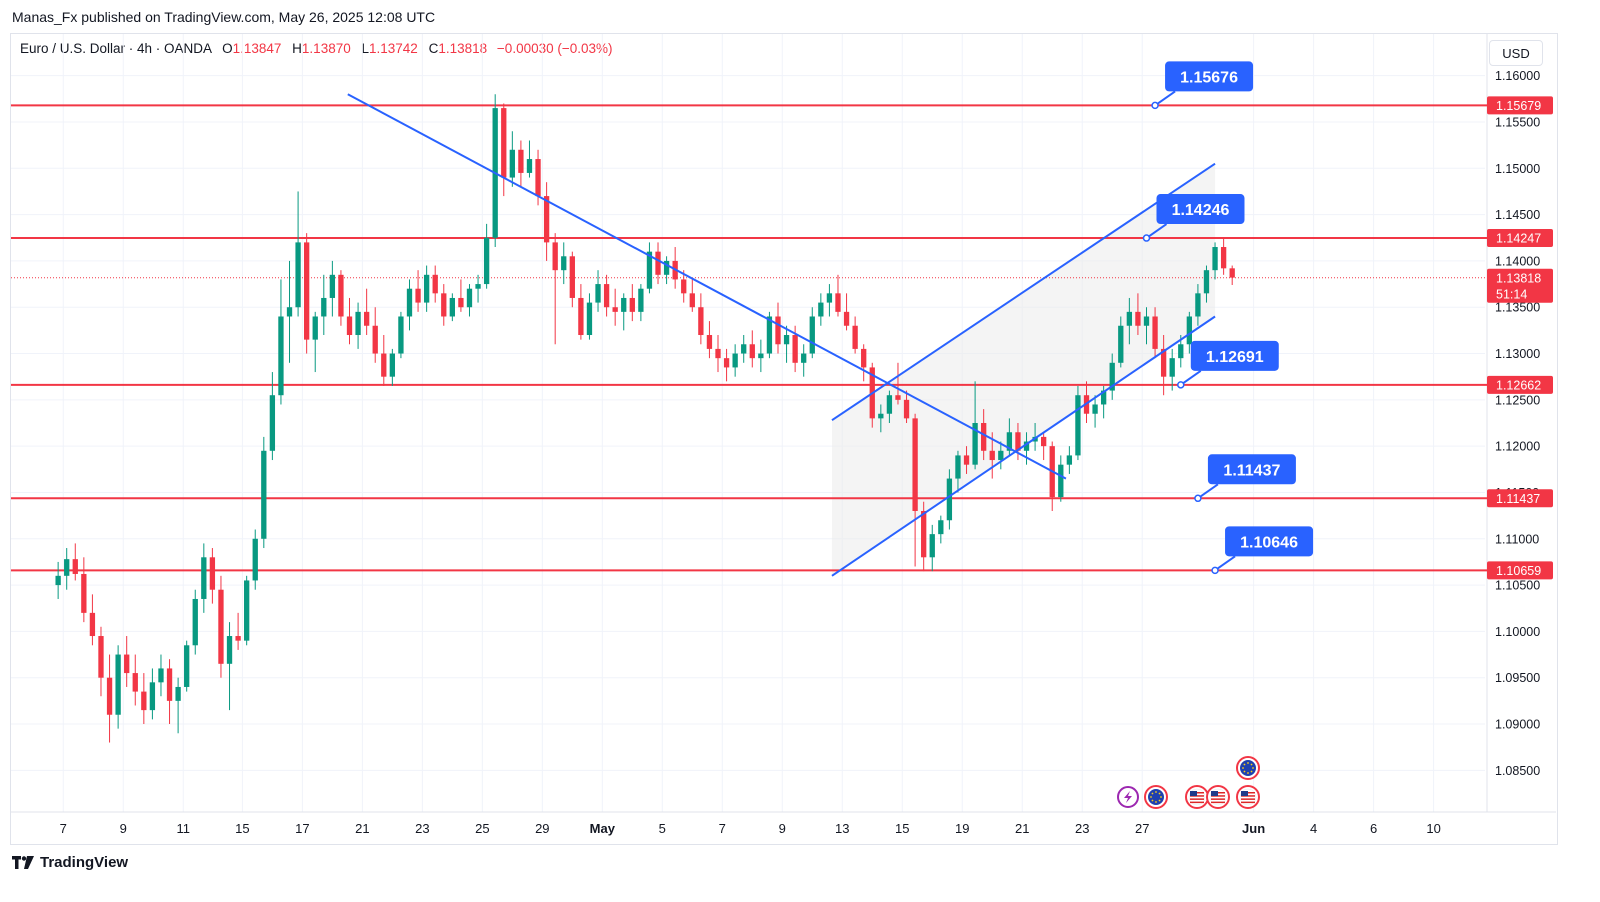 This screenshot has width=1600, height=902. I want to click on level-price-badge-label: 1.15679, so click(1518, 106).